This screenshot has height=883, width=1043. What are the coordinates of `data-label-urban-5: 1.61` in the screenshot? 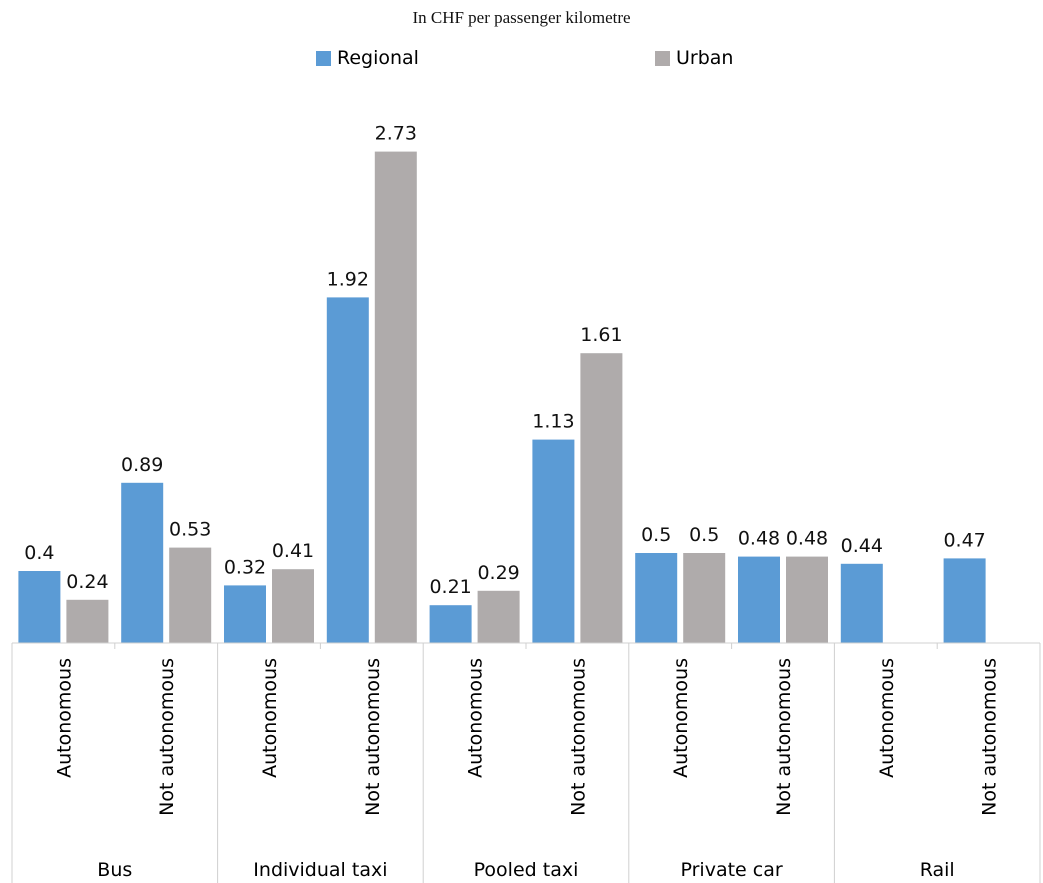 It's located at (601, 335).